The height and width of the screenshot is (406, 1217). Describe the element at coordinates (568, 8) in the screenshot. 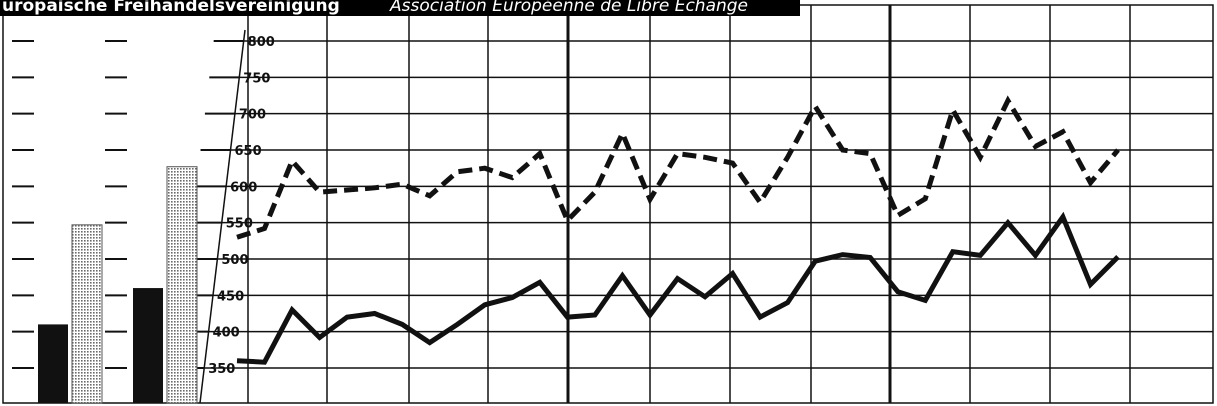

I see `header-right-text: Association Européenne de Libre Échange` at that location.